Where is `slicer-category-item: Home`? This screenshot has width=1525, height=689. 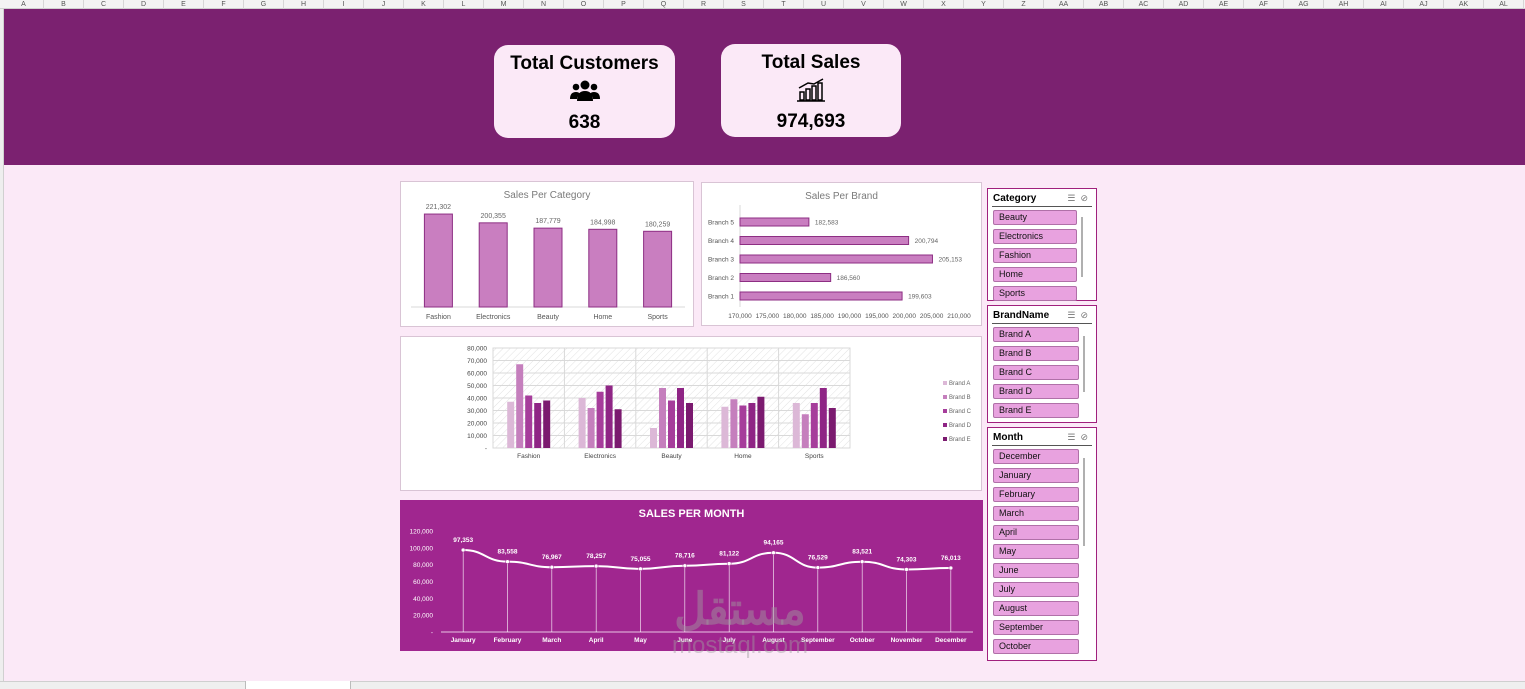
slicer-category-item: Home is located at coordinates (1035, 274).